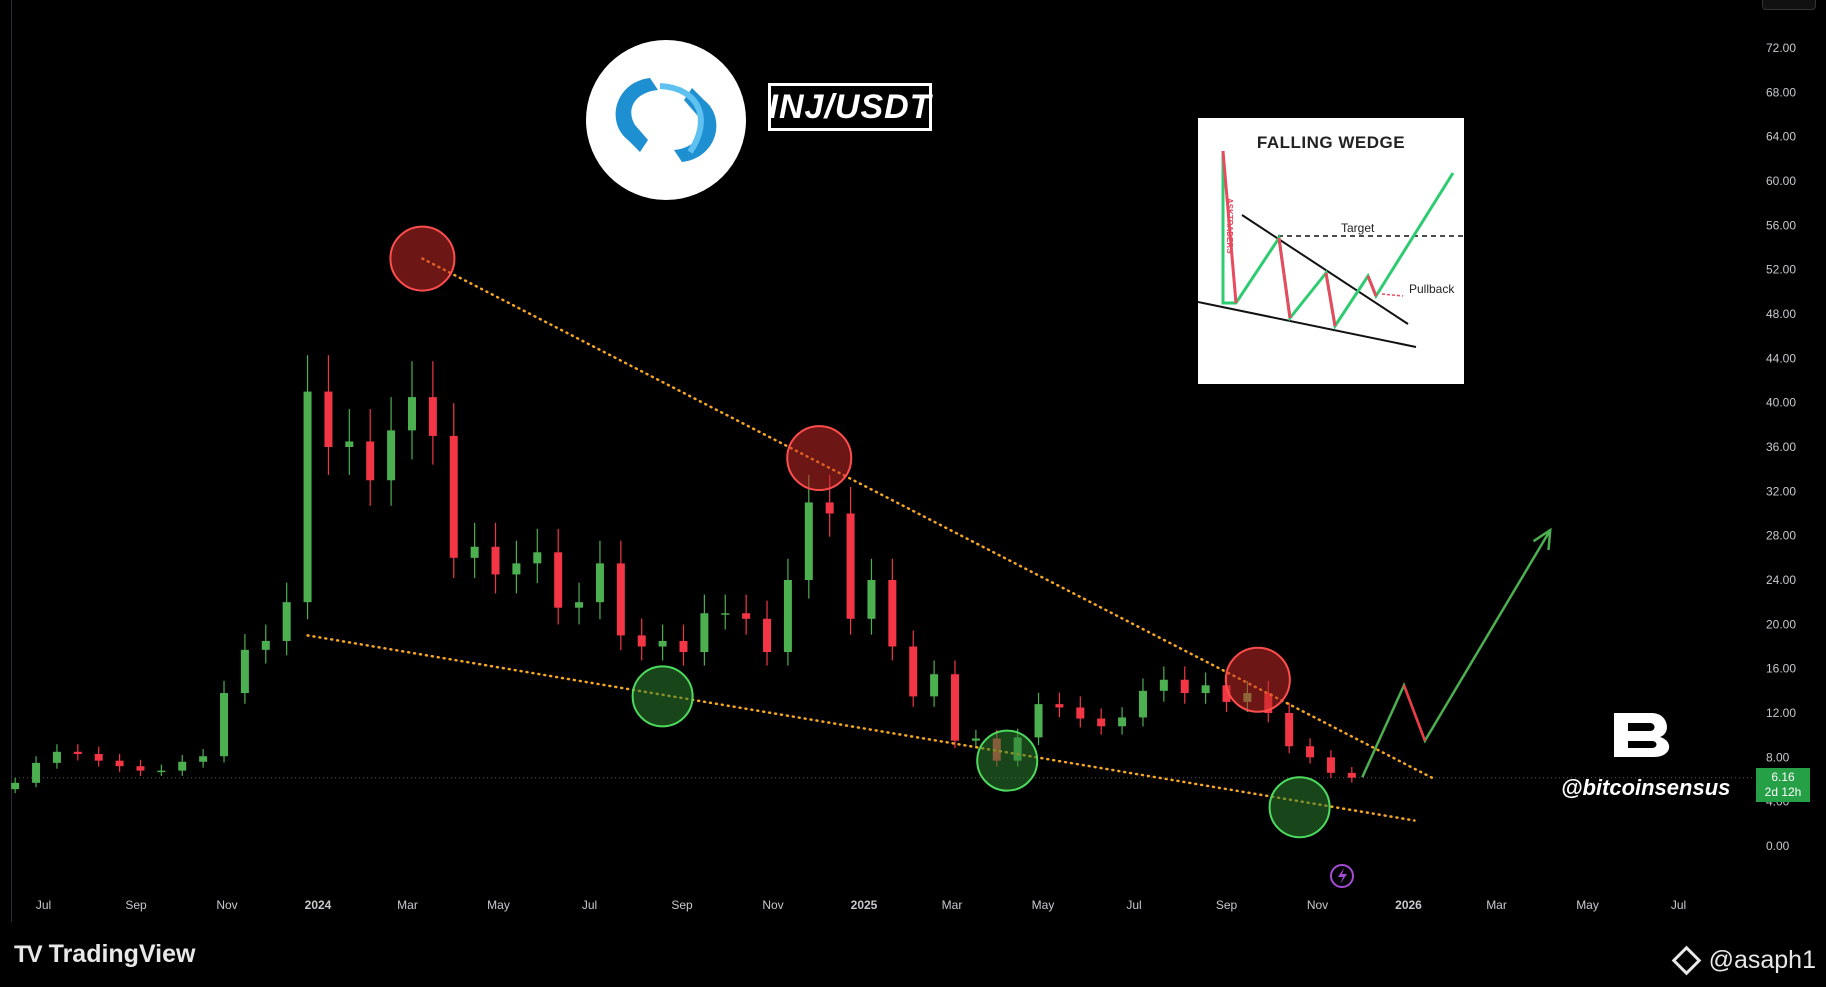  I want to click on y-tick-label: 68.00, so click(1781, 92).